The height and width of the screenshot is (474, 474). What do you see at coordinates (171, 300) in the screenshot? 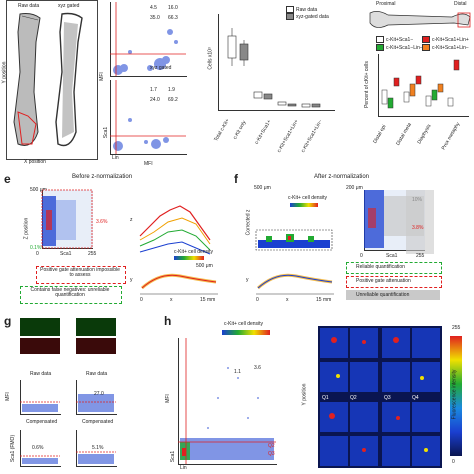
I see `panel-e-x-label: x` at bounding box center [171, 300].